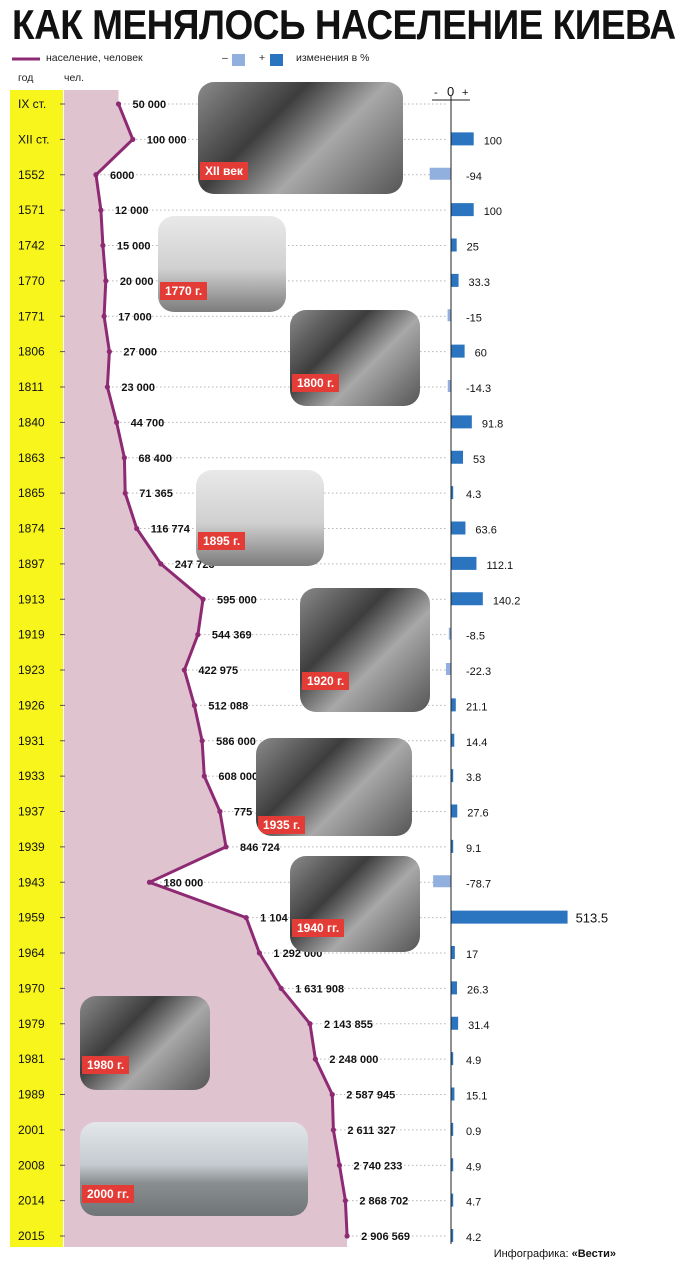 The height and width of the screenshot is (1280, 678). Describe the element at coordinates (31, 422) in the screenshot. I see `year-label: 1840` at that location.